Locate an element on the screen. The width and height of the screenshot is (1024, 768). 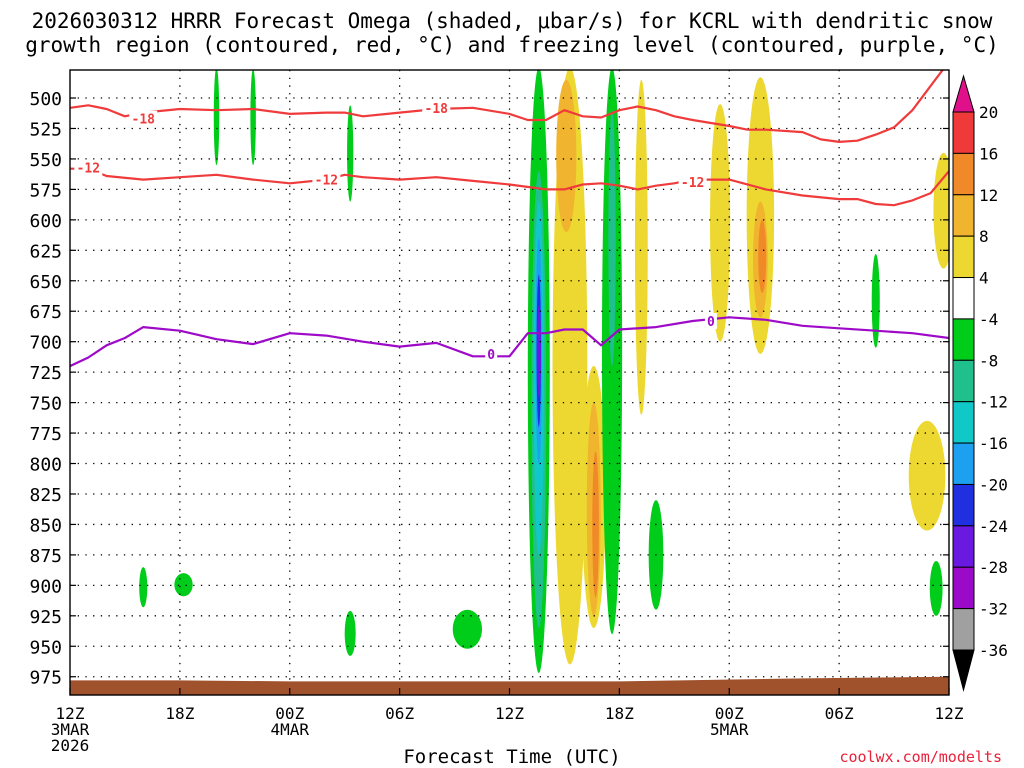
y-tick-label: 700 is located at coordinates (45, 343).